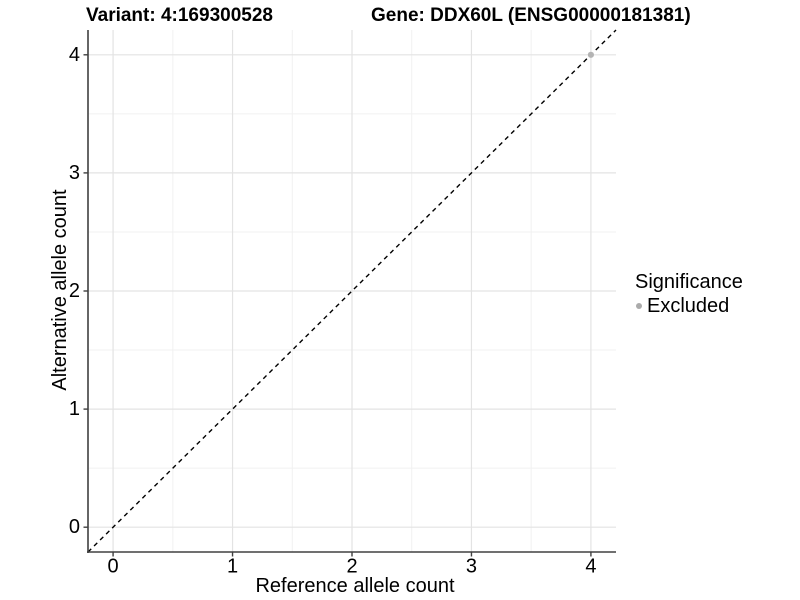 The image size is (800, 600). Describe the element at coordinates (471, 567) in the screenshot. I see `x-tick-label: 3` at that location.